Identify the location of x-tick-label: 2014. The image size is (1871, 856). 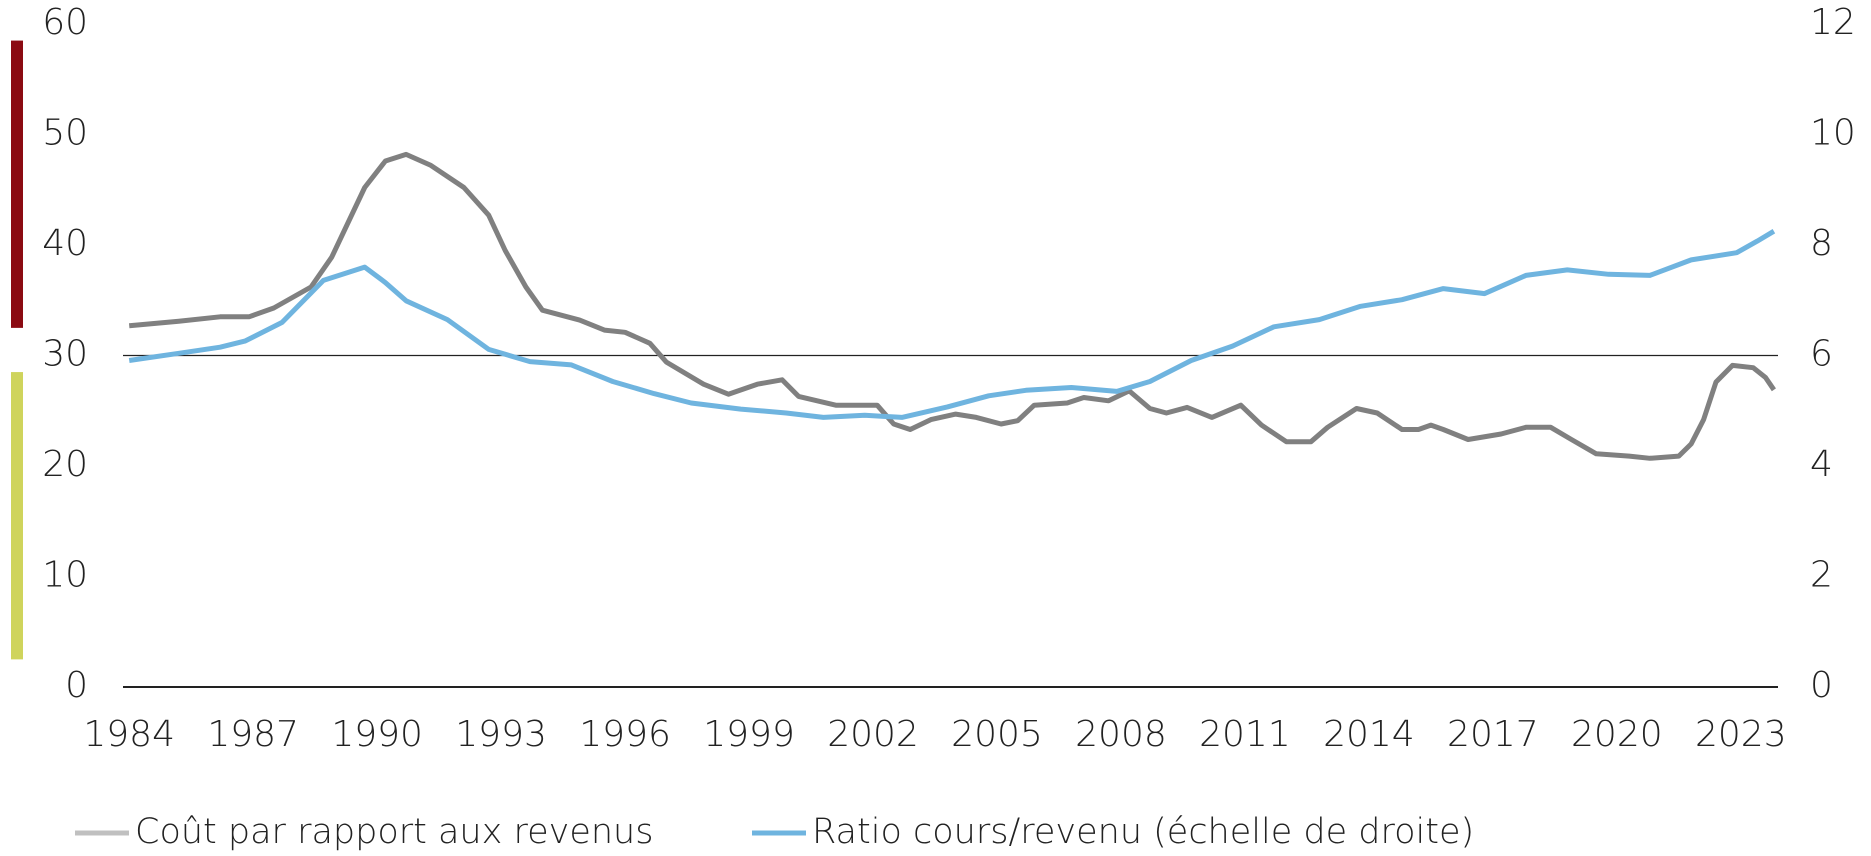
(1369, 734).